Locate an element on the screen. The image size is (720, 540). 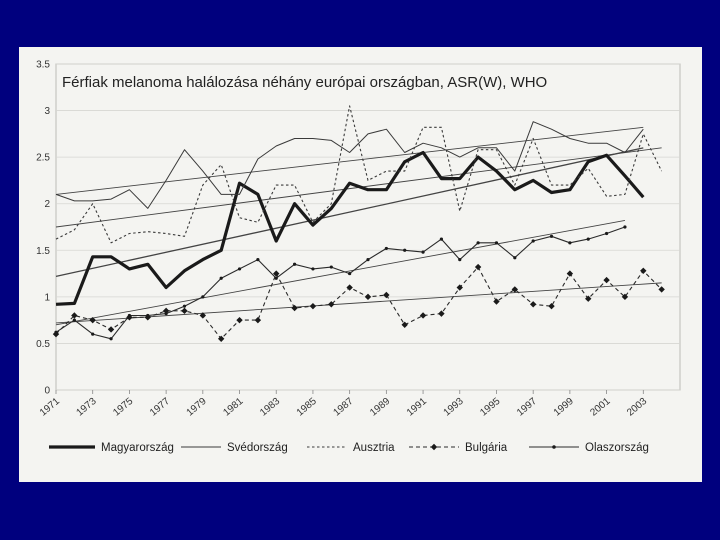
x-tick-label: 1989 is located at coordinates (380, 407).